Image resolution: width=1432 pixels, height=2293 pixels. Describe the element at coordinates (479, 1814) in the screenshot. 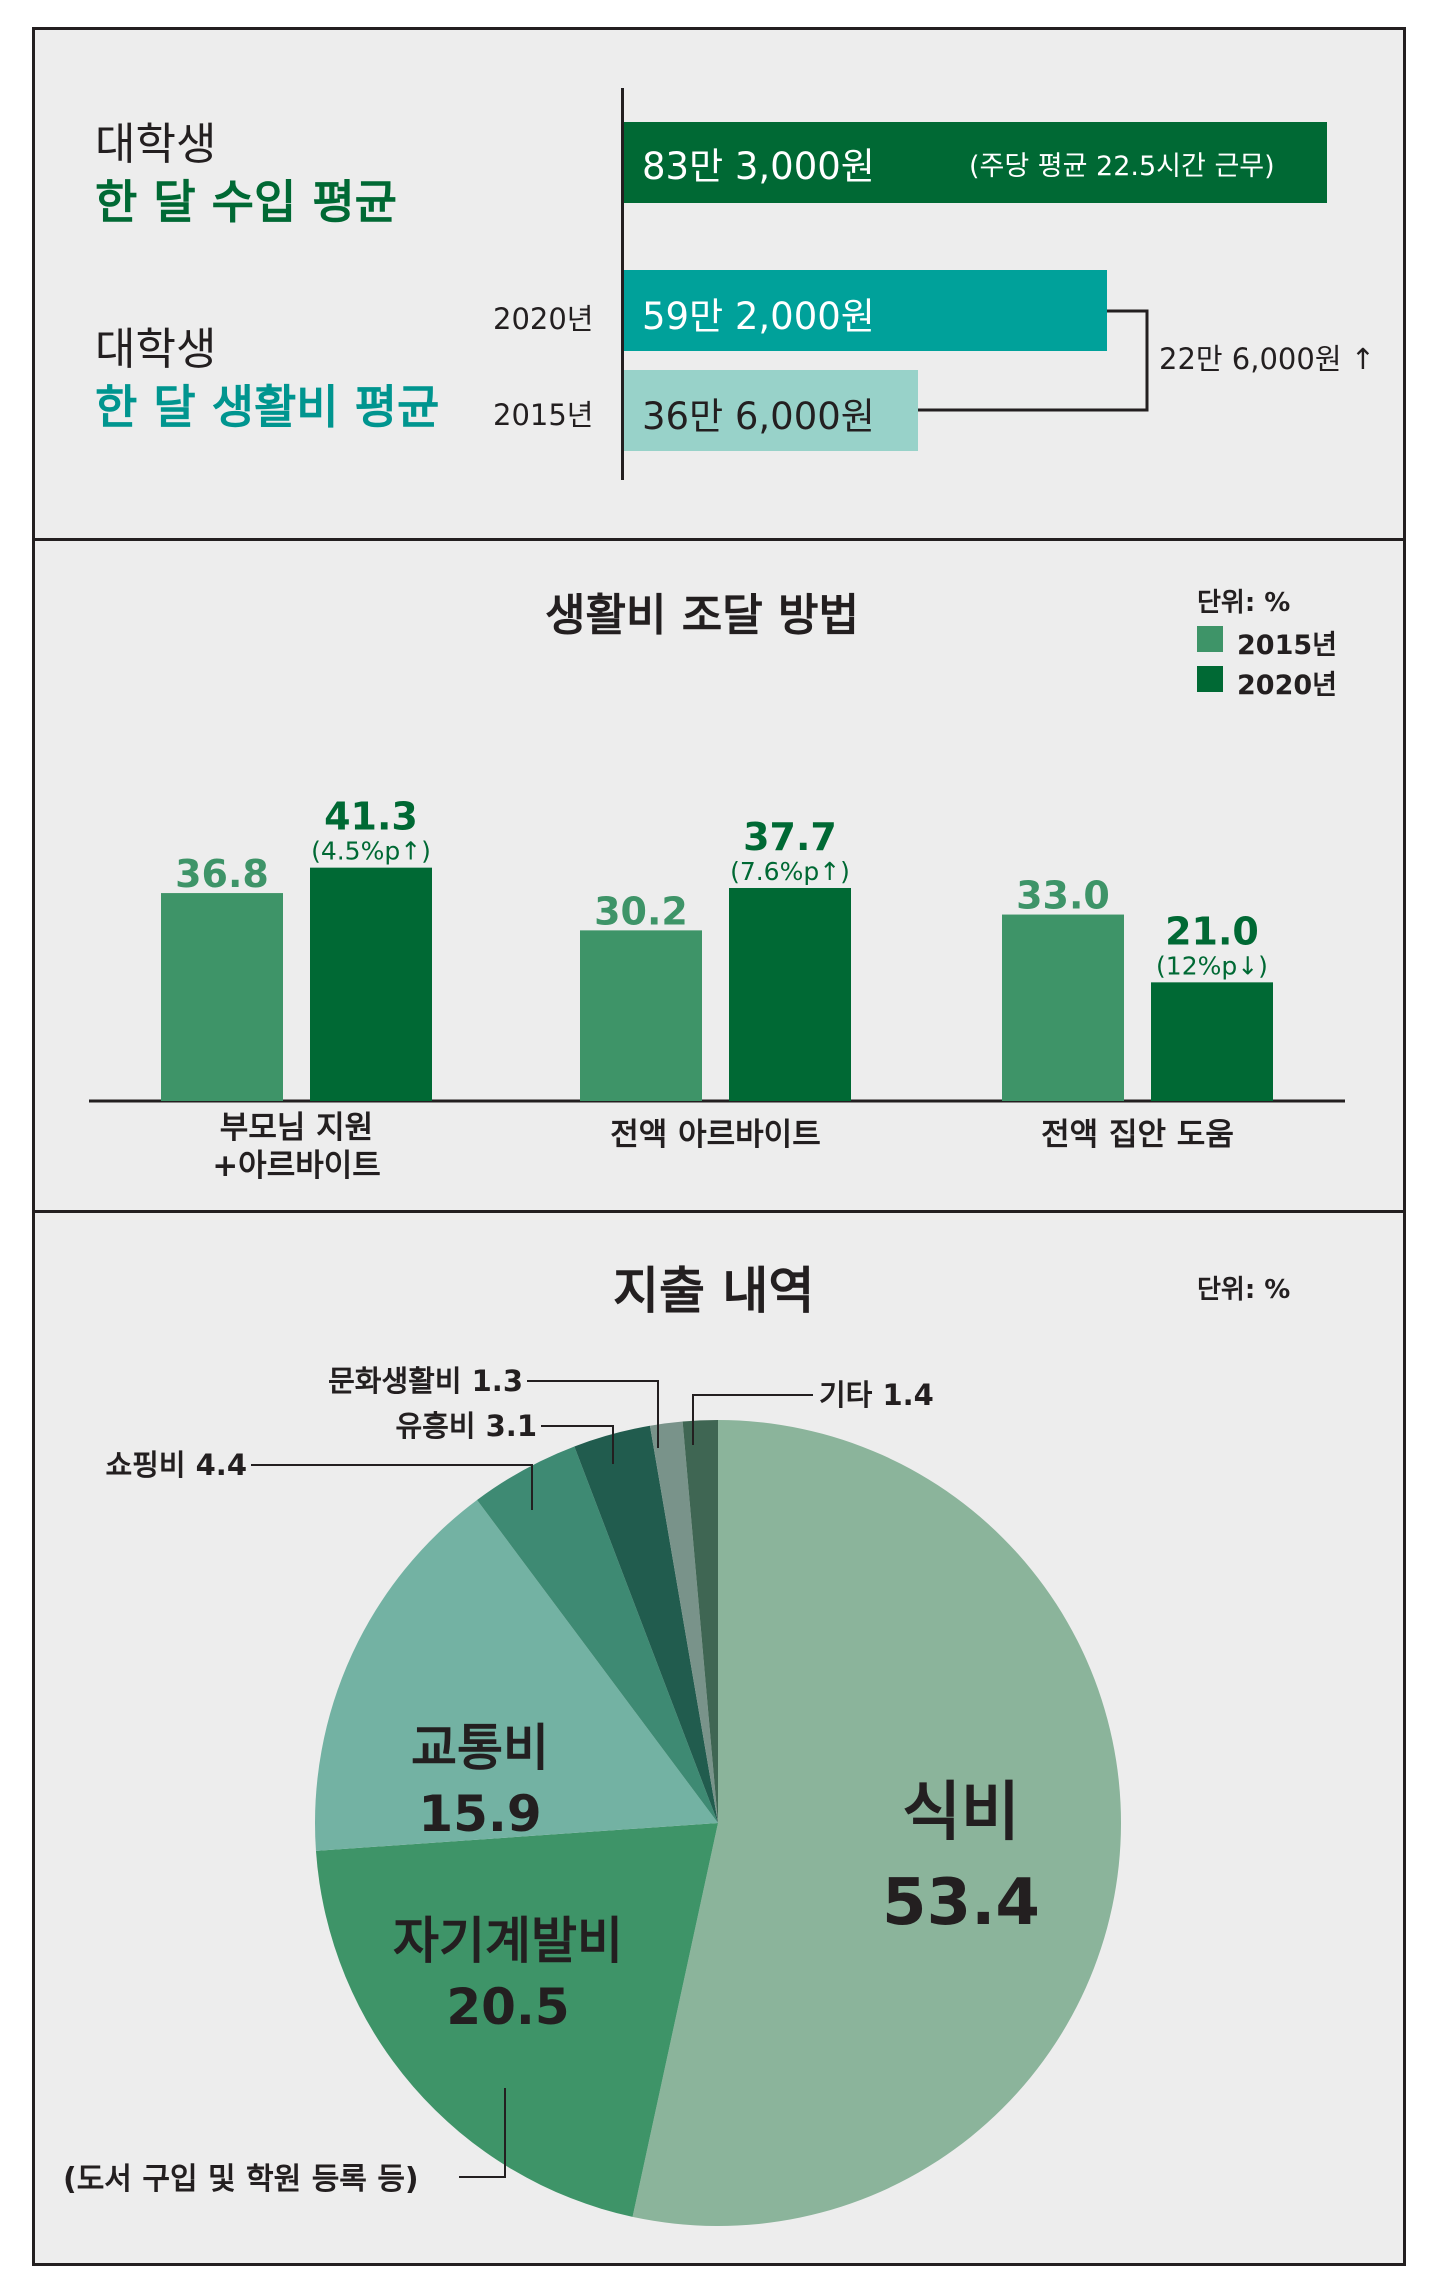

I see `pie-label-value-transportation: 15.9` at that location.